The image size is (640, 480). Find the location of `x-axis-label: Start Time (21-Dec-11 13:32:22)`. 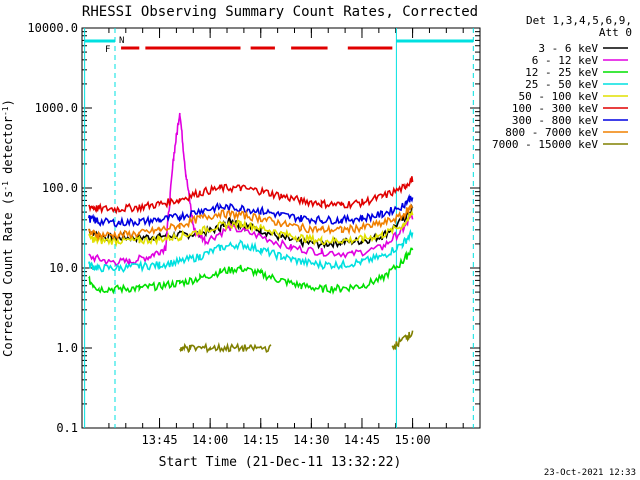

x-axis-label: Start Time (21-Dec-11 13:32:22) is located at coordinates (280, 462).